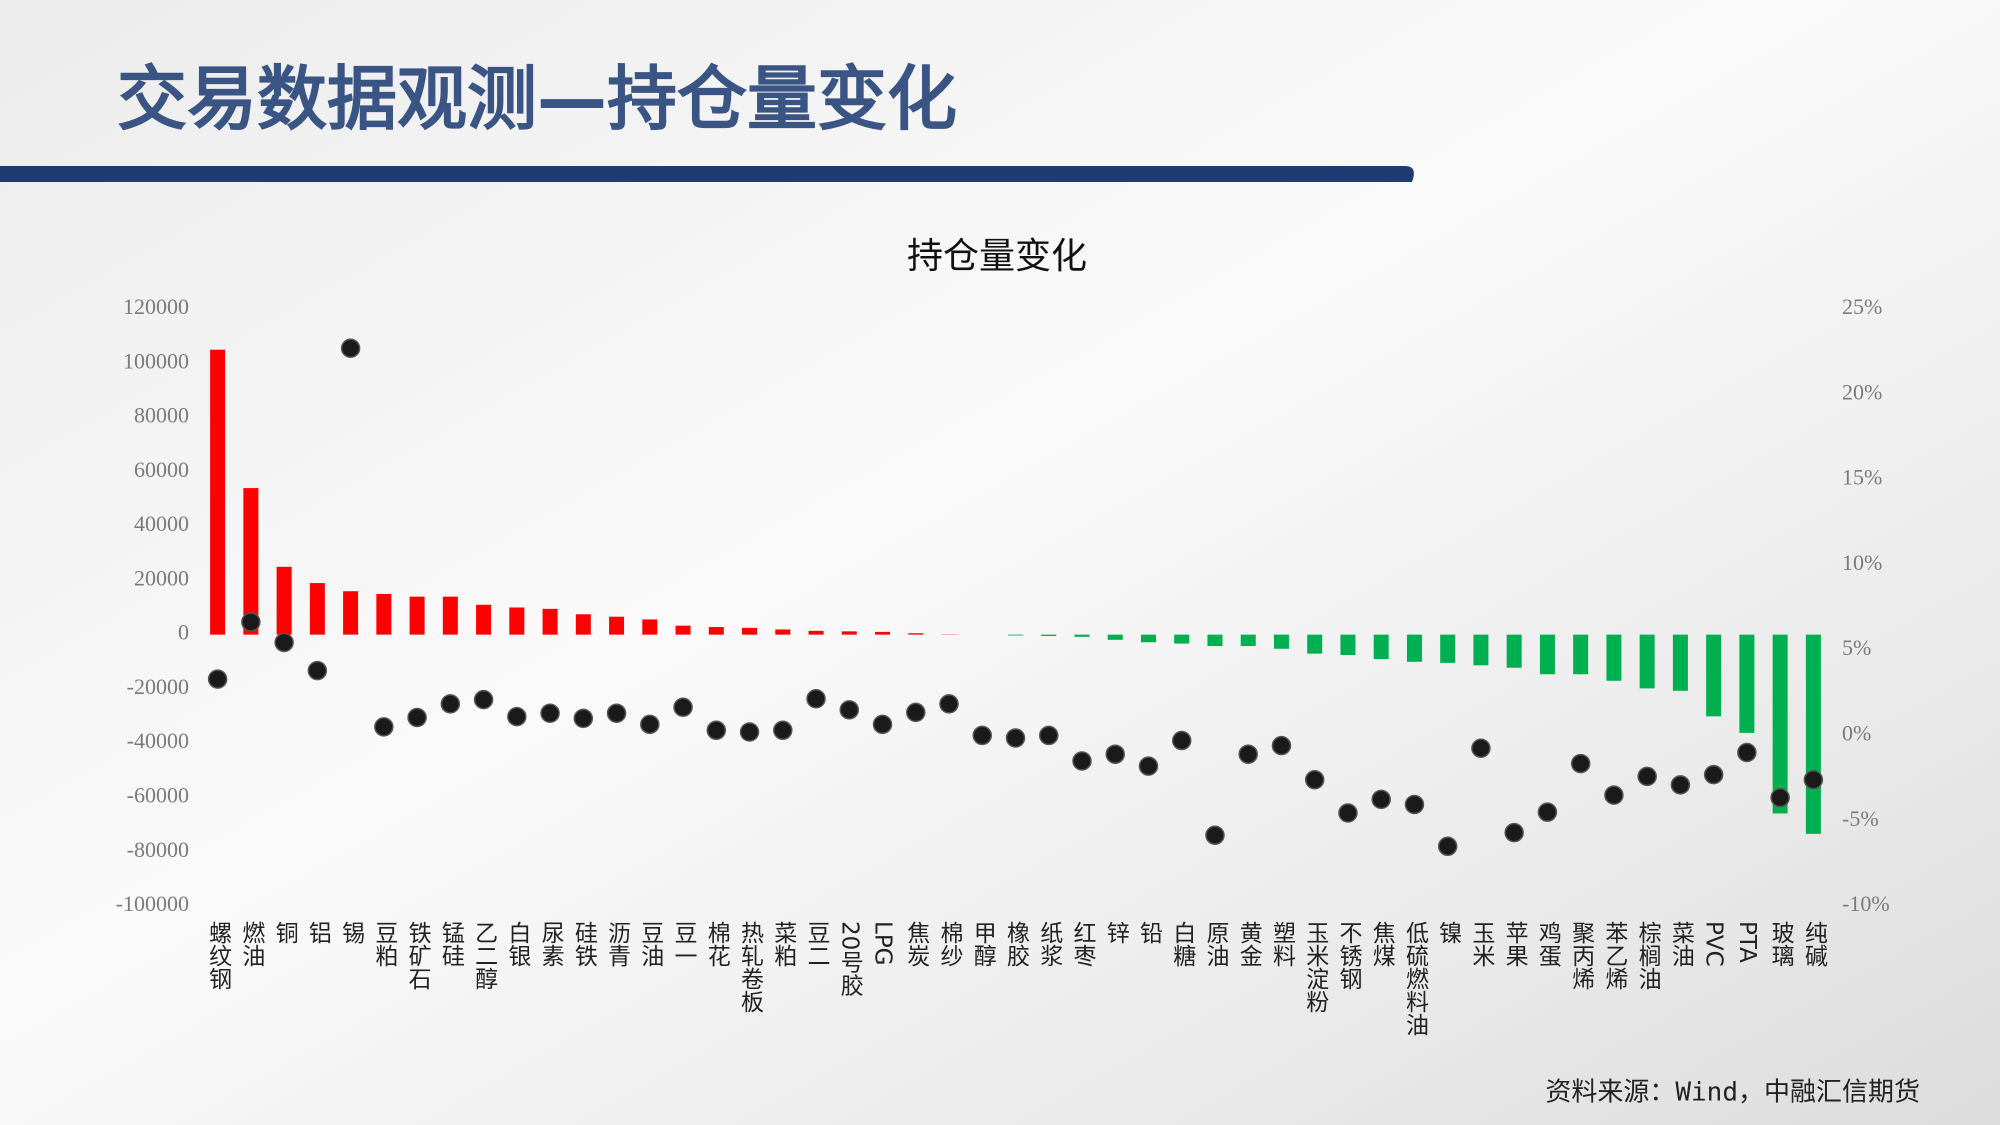  Describe the element at coordinates (161, 469) in the screenshot. I see `y-tick-label: 60000` at that location.